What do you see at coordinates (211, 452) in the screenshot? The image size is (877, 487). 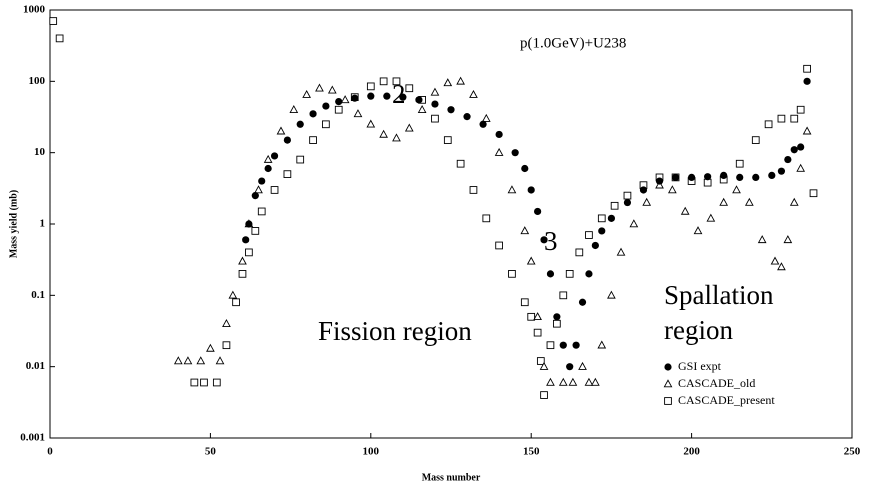 I see `x-tick-label: 50` at bounding box center [211, 452].